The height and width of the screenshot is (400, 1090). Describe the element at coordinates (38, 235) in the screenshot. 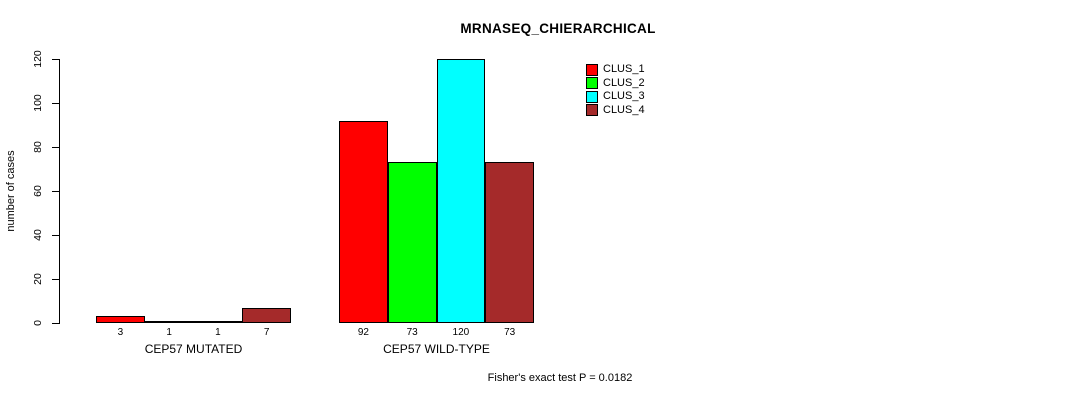

I see `y-axis-tick-label: 40` at that location.